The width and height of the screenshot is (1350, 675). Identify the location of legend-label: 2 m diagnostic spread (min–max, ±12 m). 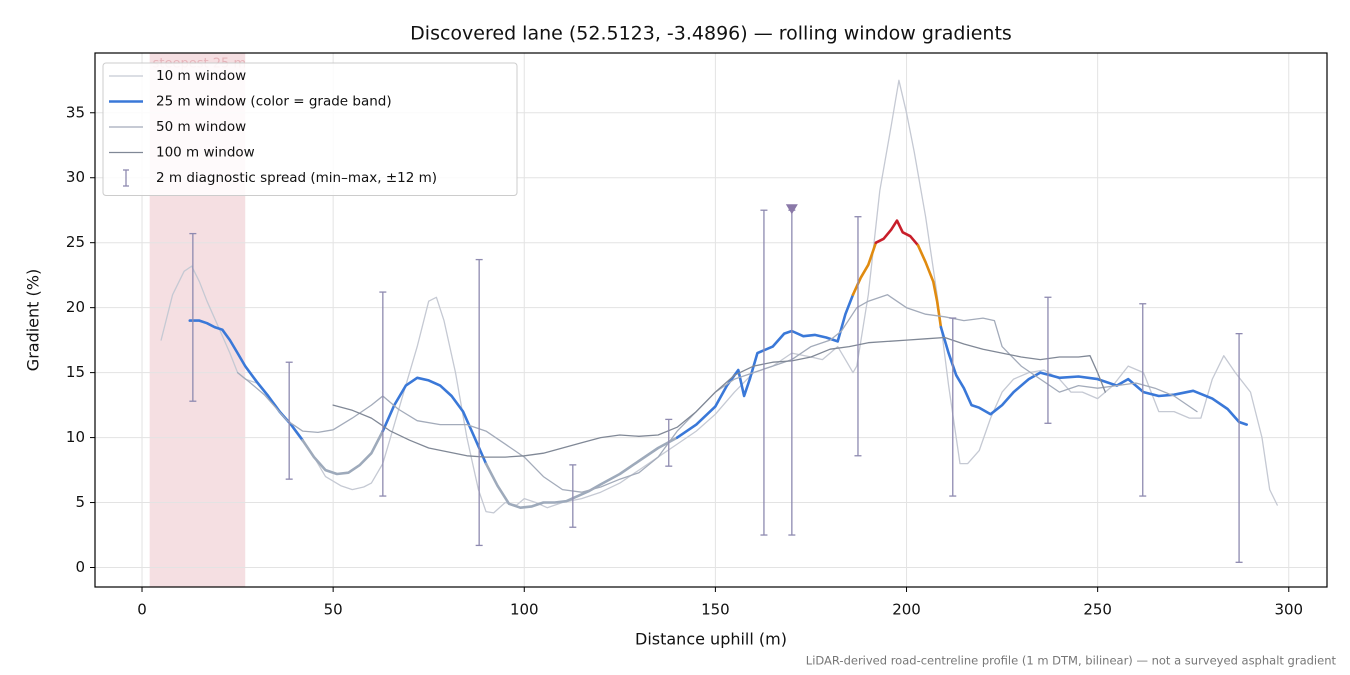
(296, 178).